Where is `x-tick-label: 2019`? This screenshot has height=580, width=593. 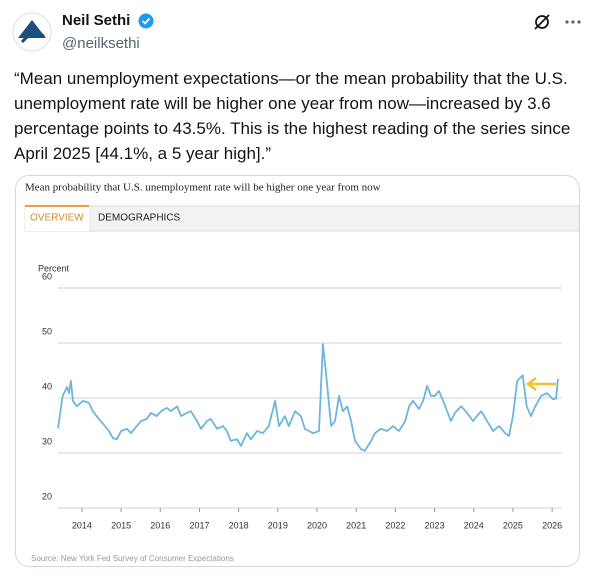
x-tick-label: 2019 is located at coordinates (278, 525).